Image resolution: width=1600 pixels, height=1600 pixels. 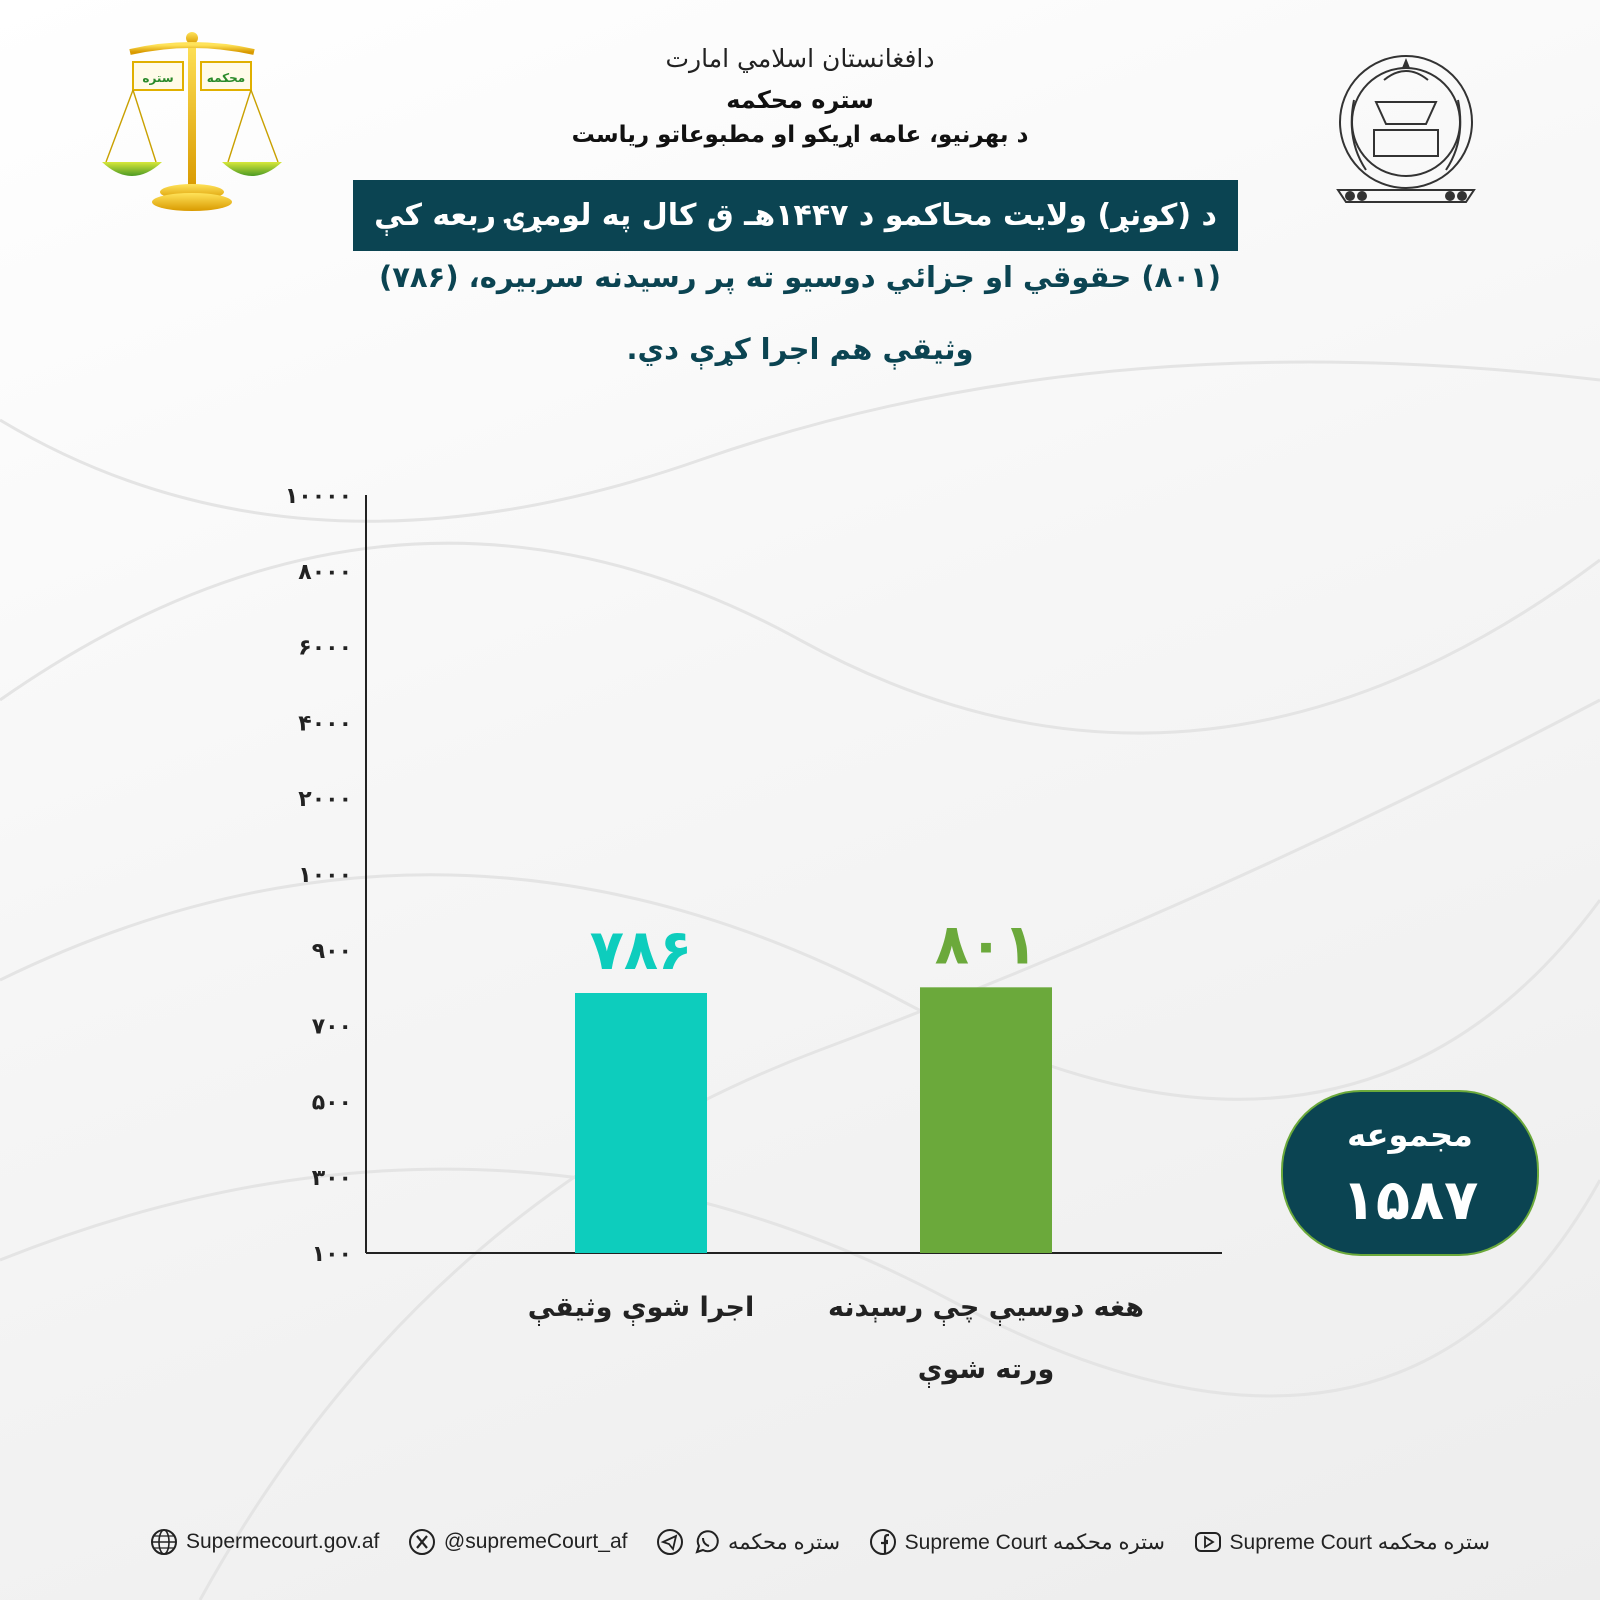 What do you see at coordinates (325, 723) in the screenshot?
I see `y-tick-label: ۴۰۰۰` at bounding box center [325, 723].